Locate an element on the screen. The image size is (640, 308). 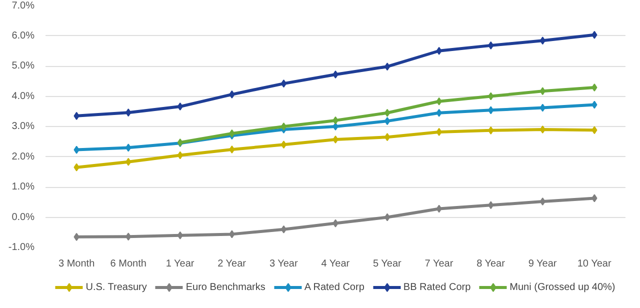
y-tick-label: 2.0% is located at coordinates (23, 156).